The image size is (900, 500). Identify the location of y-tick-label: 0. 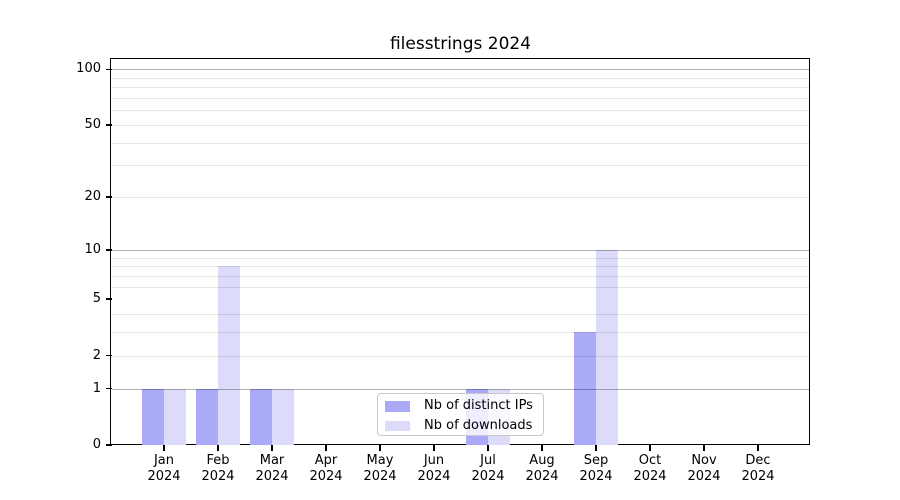
(96, 444).